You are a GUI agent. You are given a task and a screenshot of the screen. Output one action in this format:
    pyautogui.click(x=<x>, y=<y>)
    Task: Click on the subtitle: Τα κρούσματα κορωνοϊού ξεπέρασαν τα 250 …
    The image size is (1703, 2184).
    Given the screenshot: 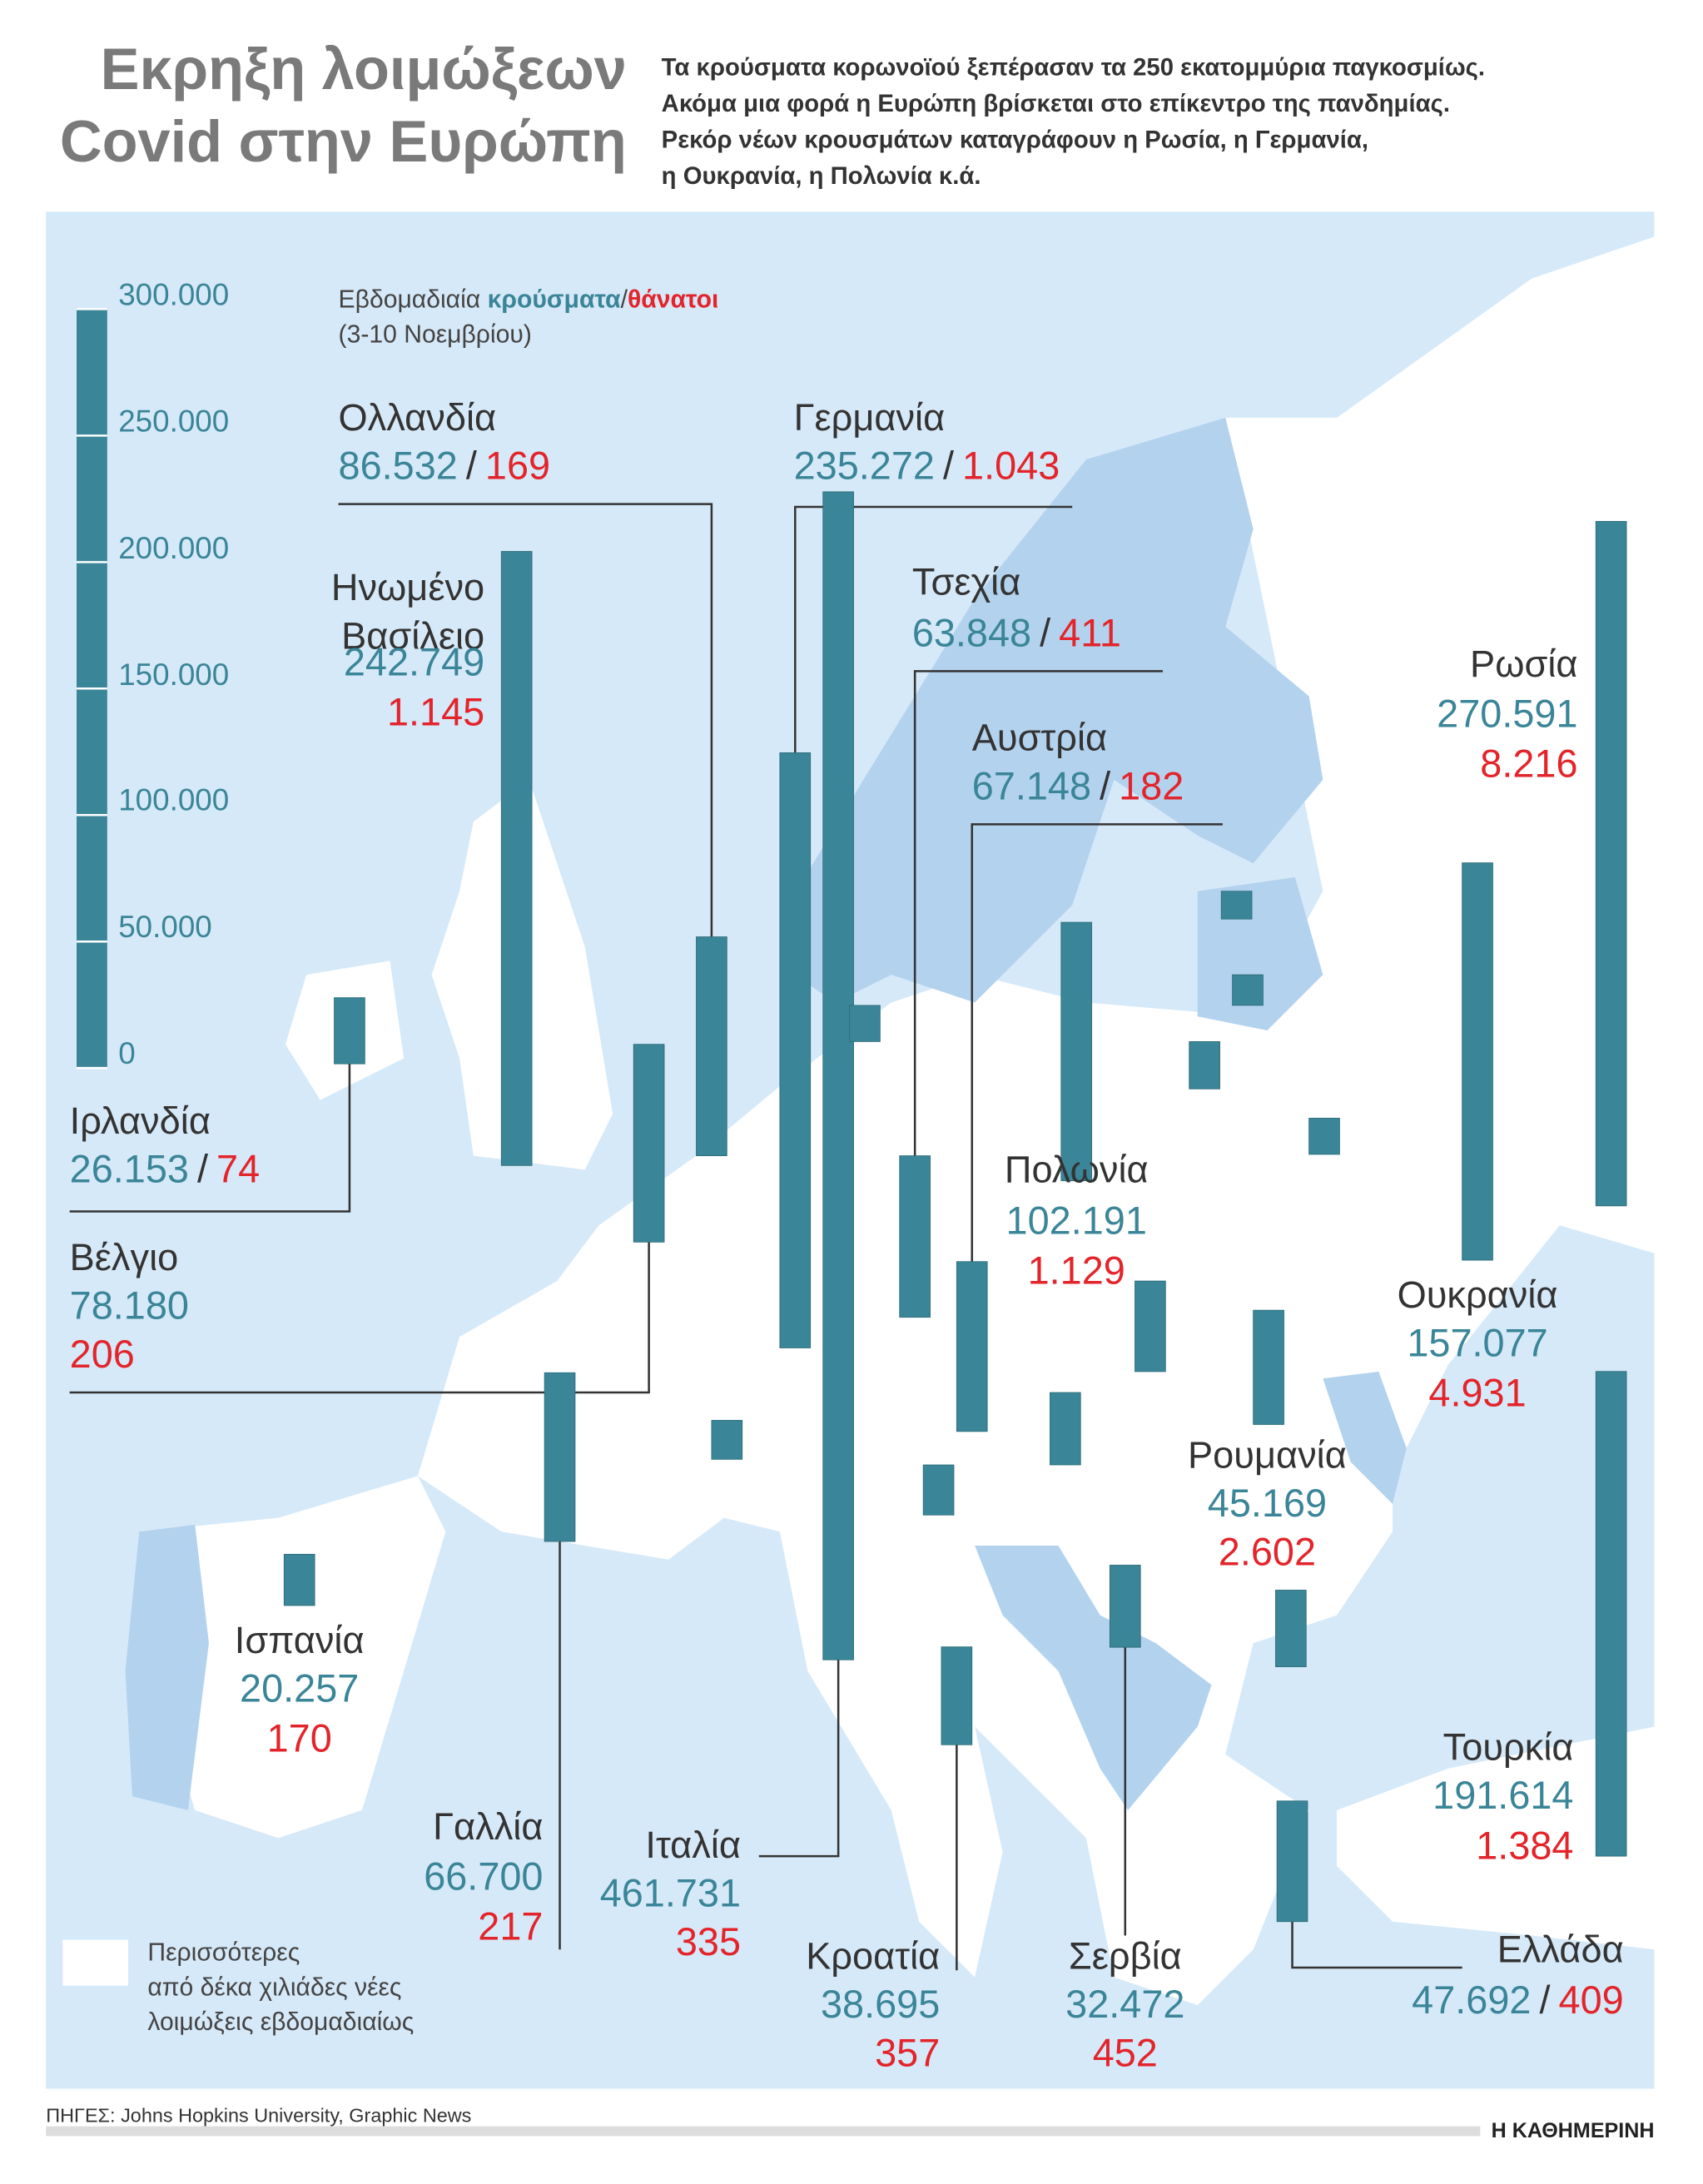 What is the action you would take?
    pyautogui.click(x=1073, y=67)
    